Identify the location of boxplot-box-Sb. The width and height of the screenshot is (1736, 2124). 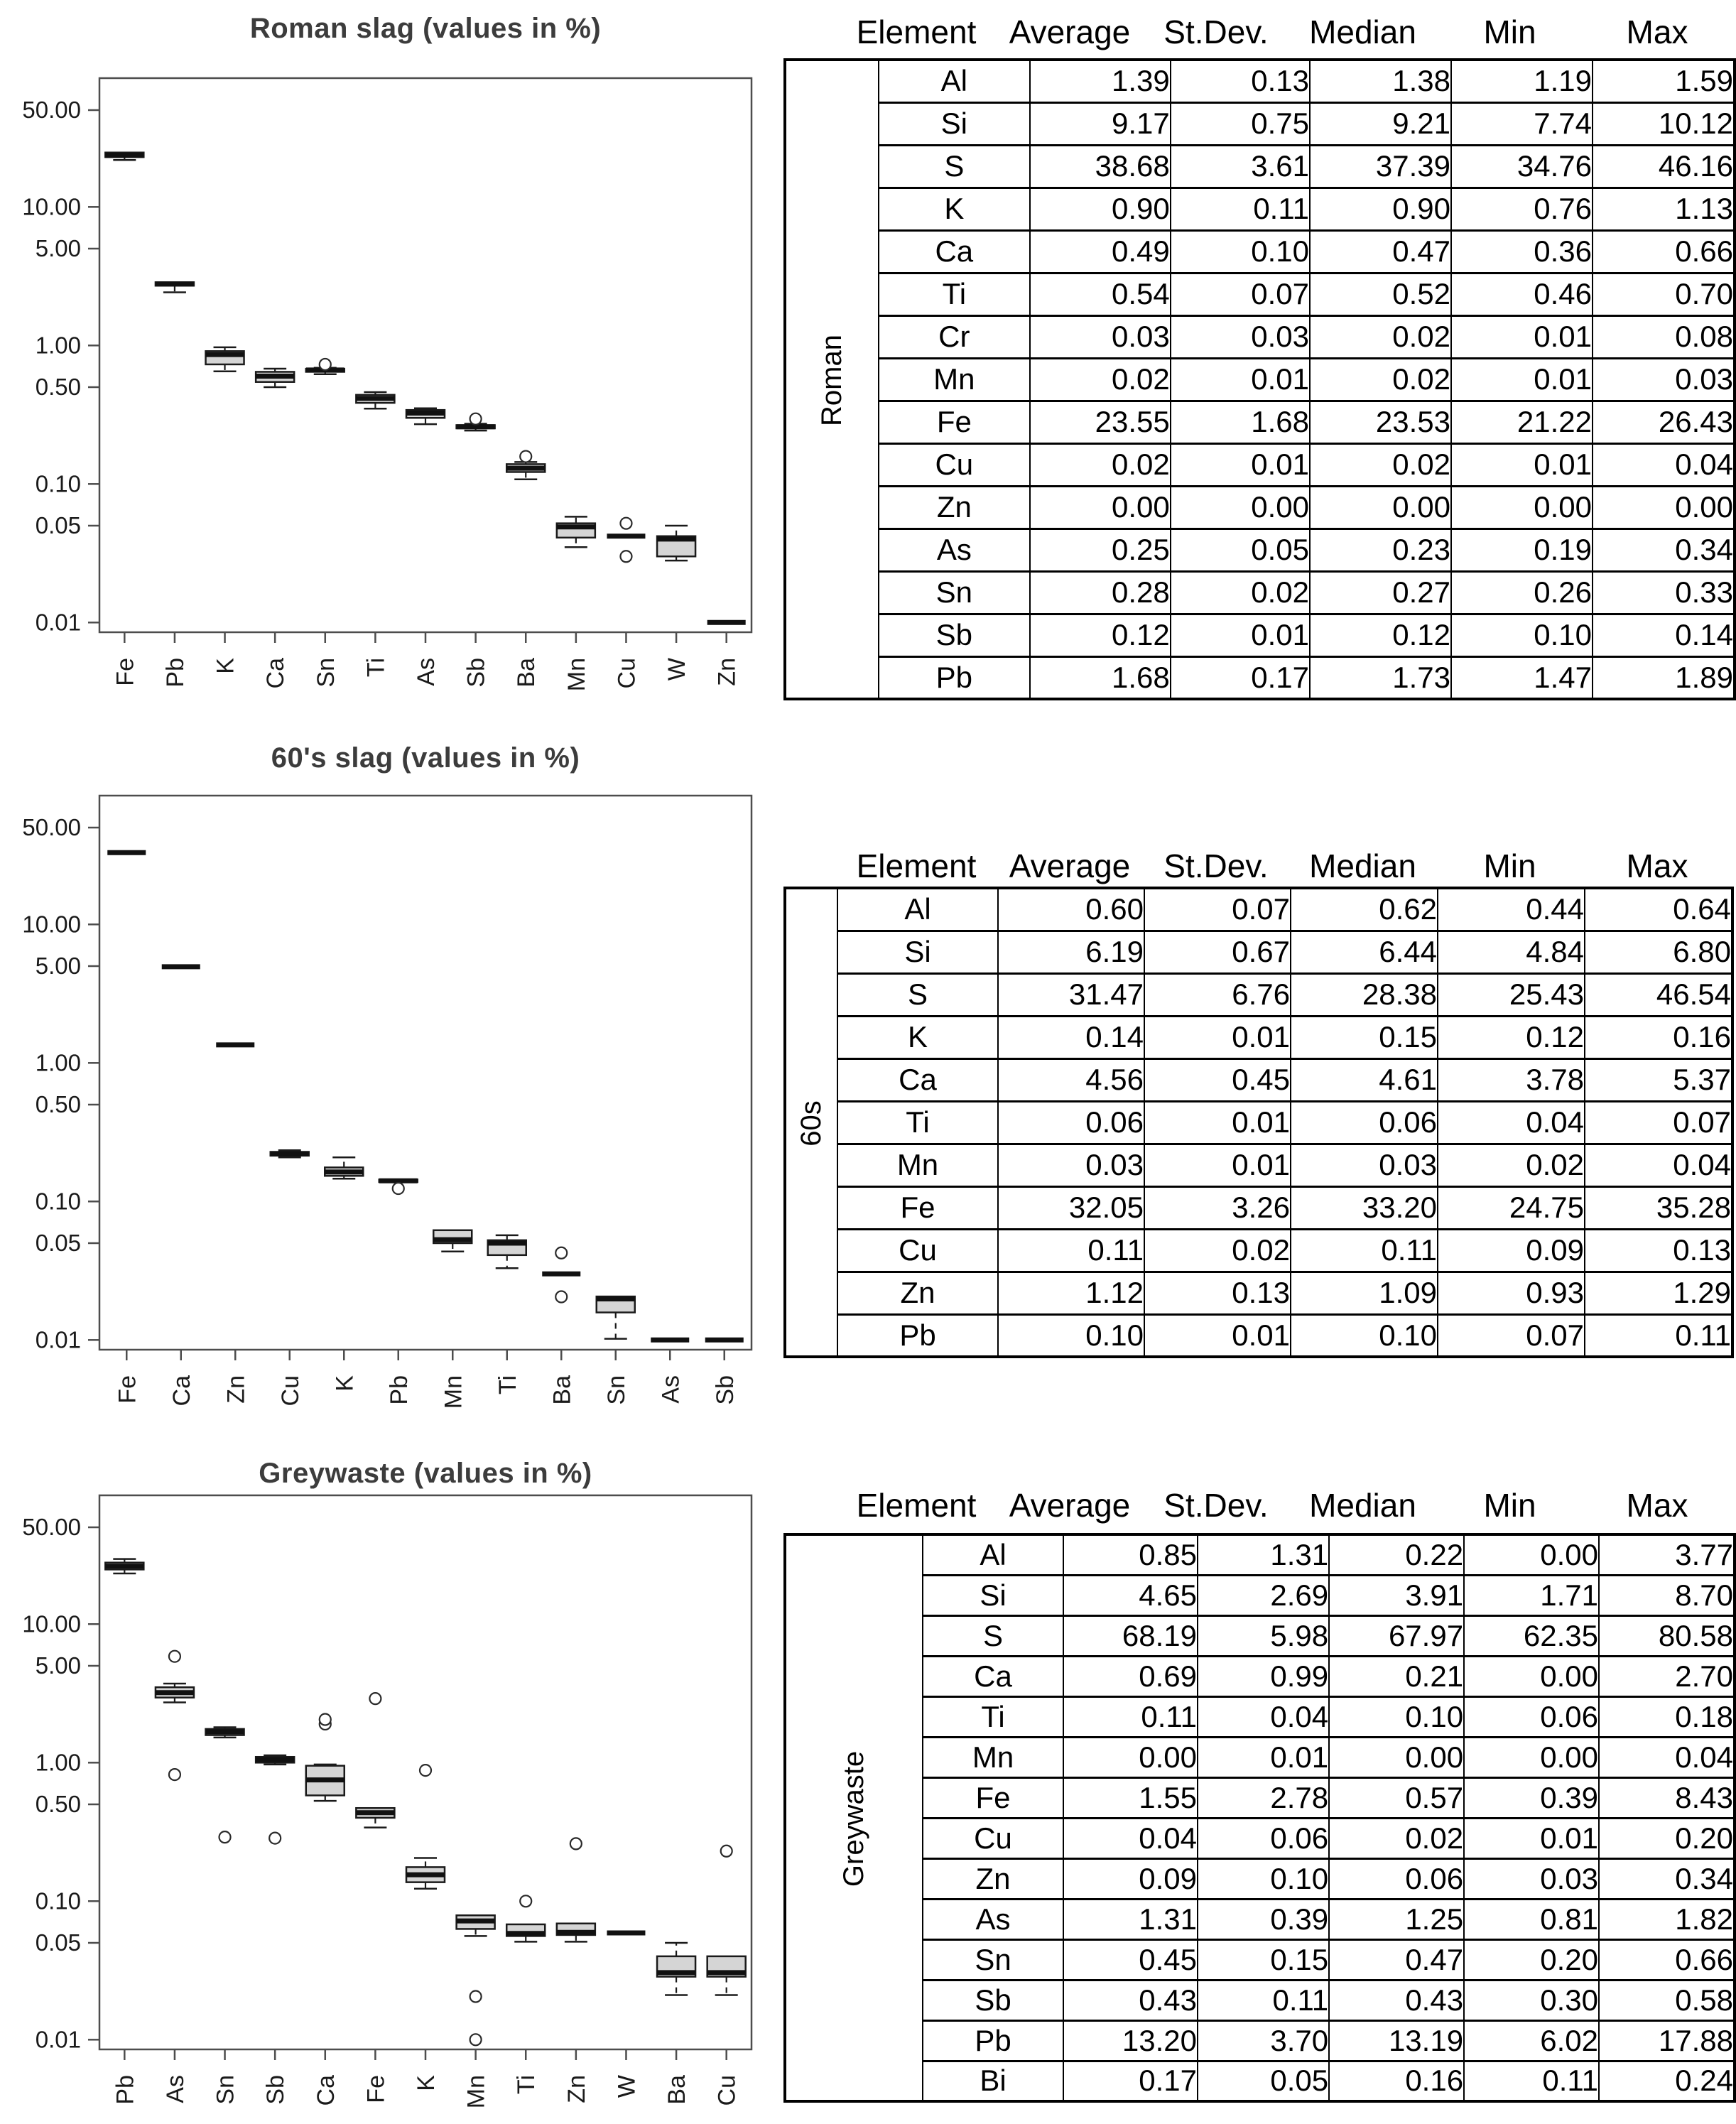
(475, 422).